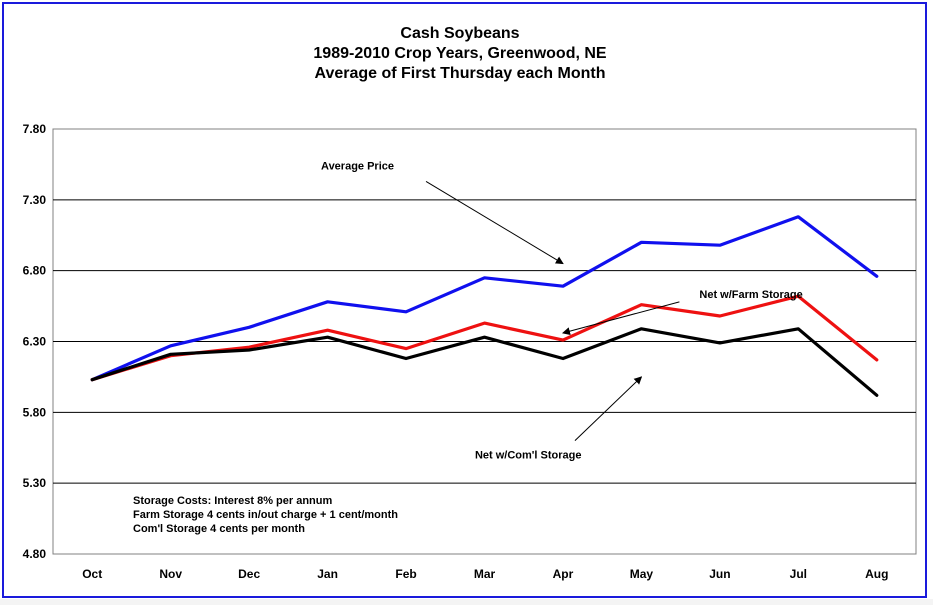 The width and height of the screenshot is (933, 605). What do you see at coordinates (92, 574) in the screenshot?
I see `x-tick-label: Oct` at bounding box center [92, 574].